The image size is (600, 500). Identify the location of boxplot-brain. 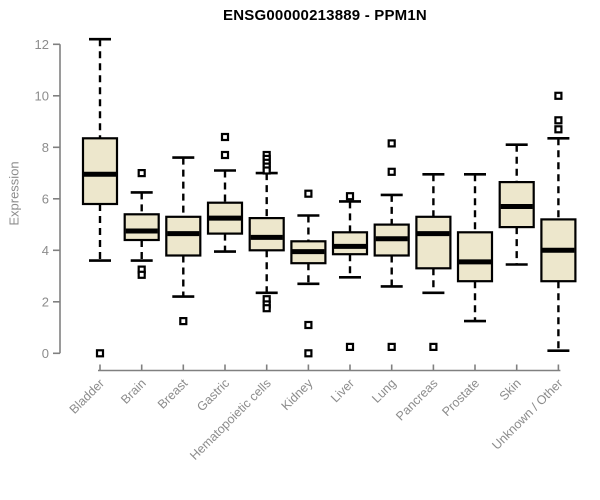
(141, 224).